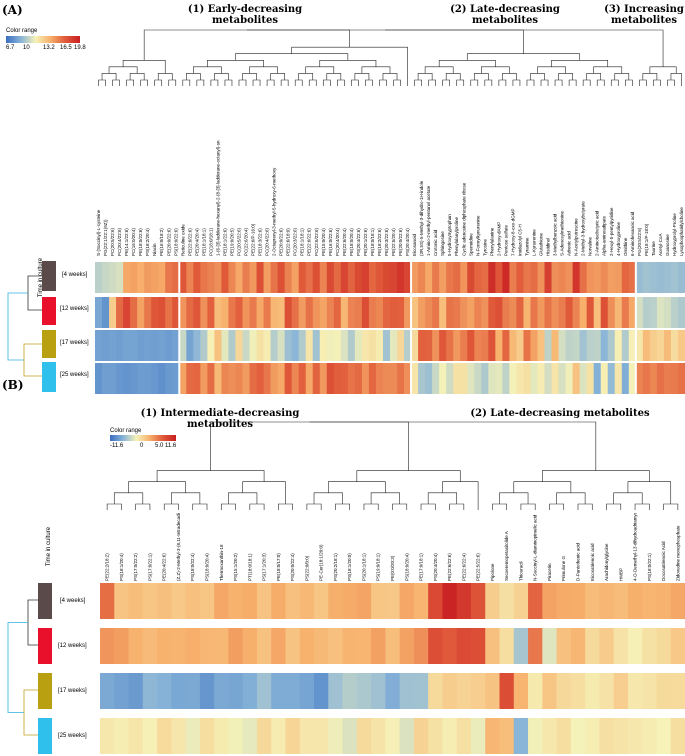  I want to click on panel-a-cell-r1-c67, so click(569, 312).